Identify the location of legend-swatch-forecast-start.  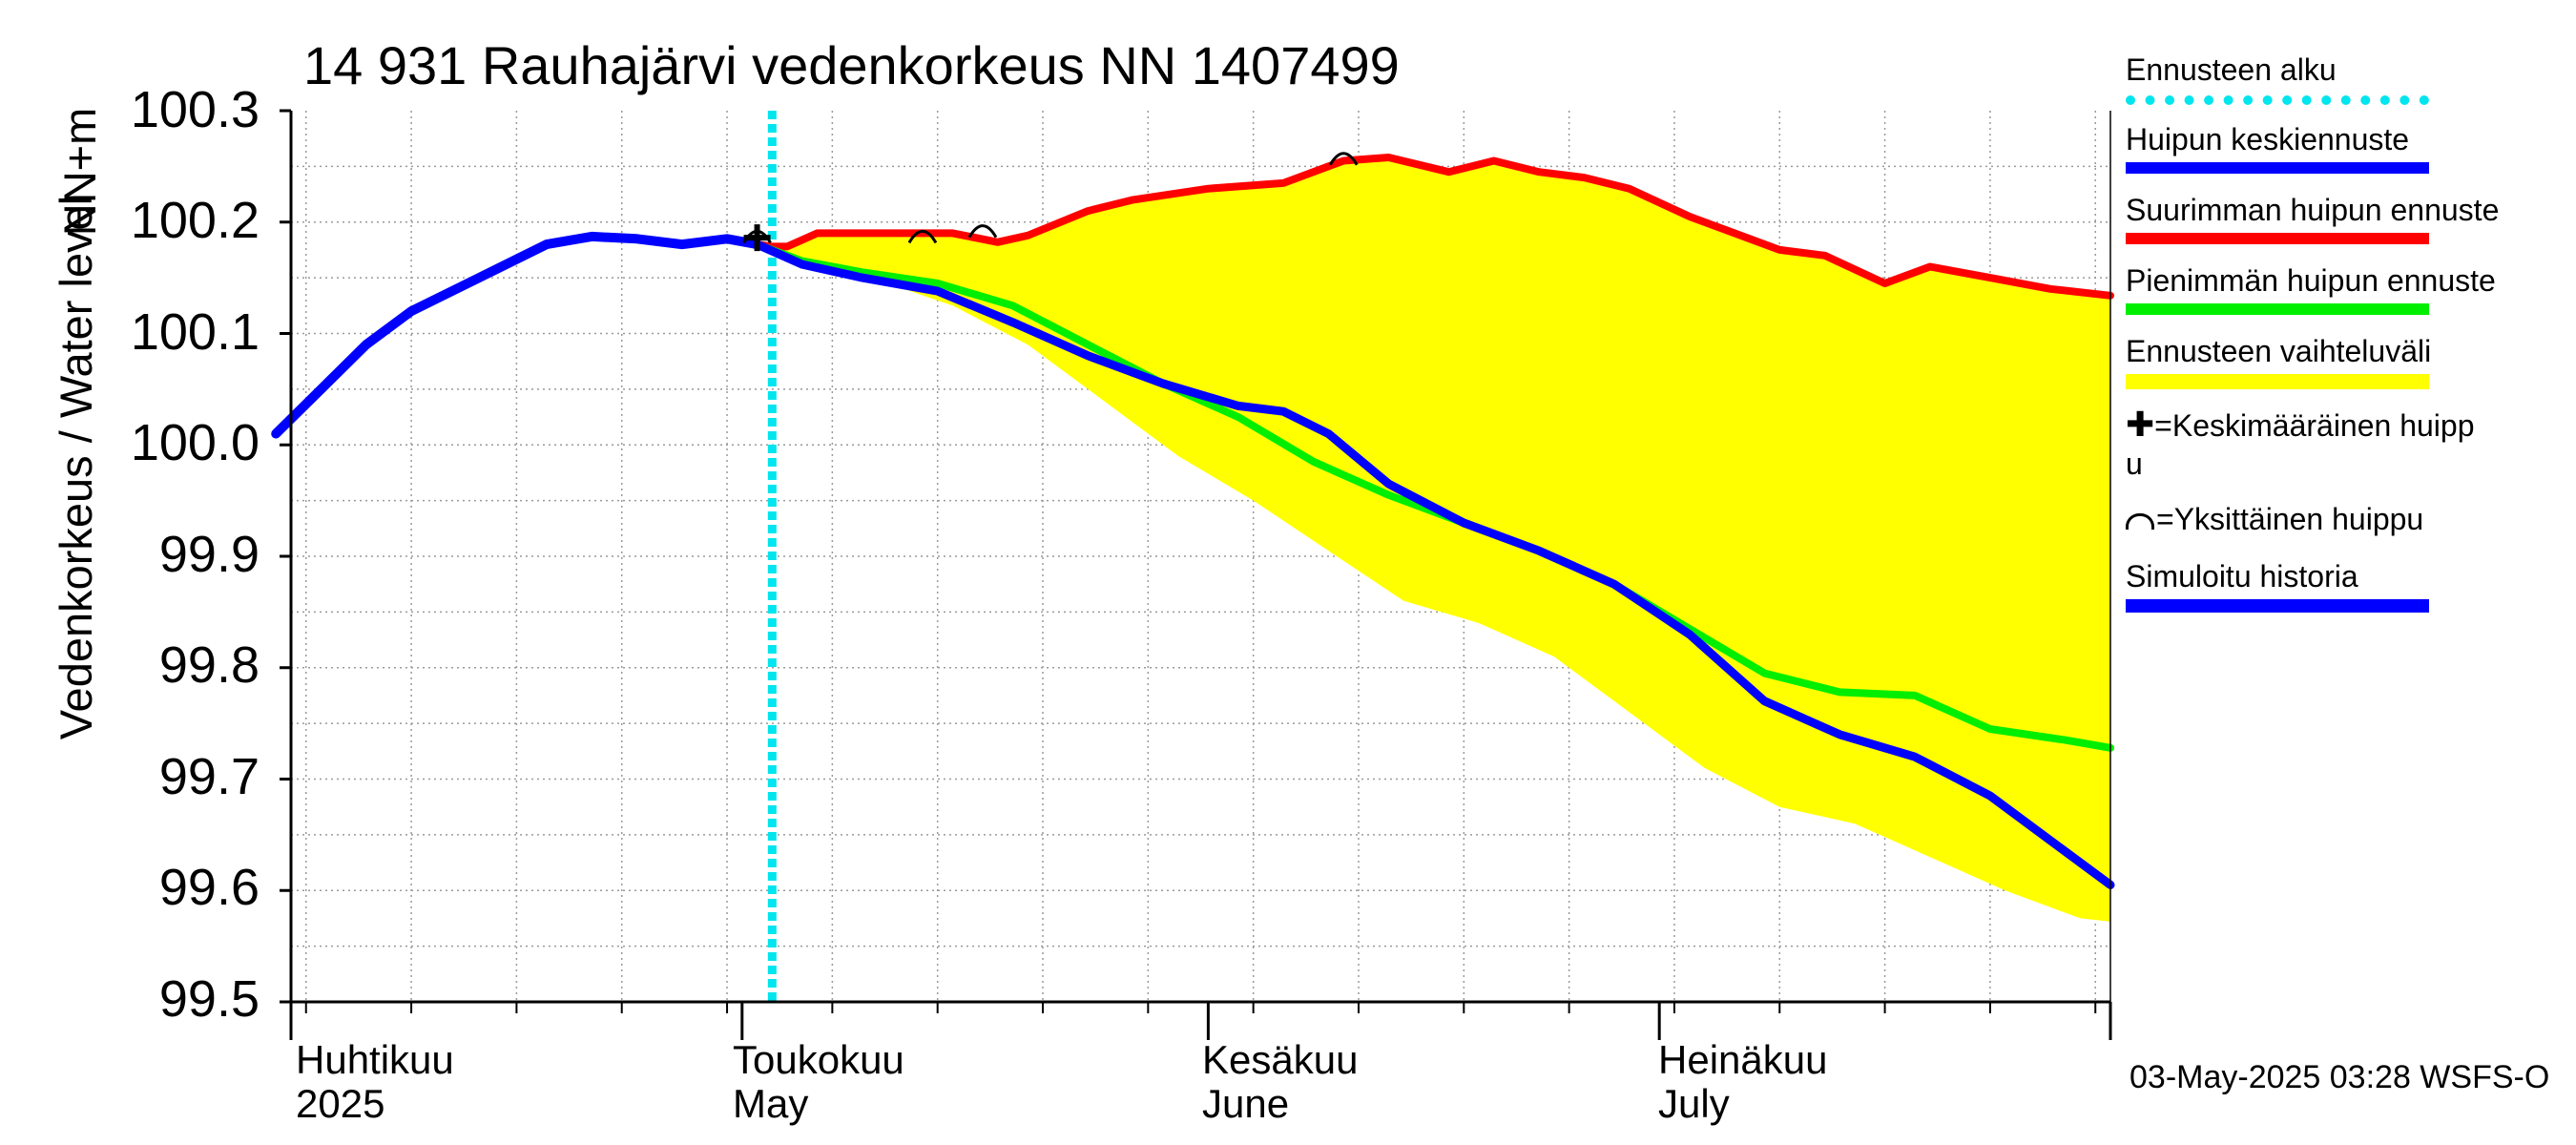
(2277, 100).